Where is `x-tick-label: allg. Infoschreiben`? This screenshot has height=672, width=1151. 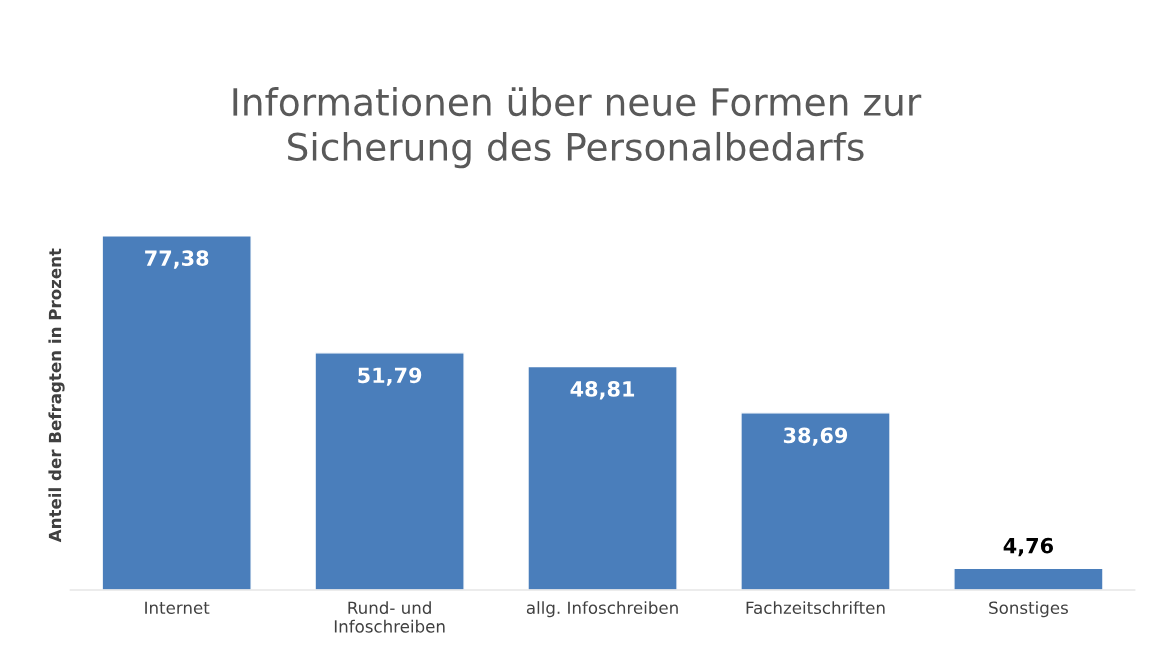 x-tick-label: allg. Infoschreiben is located at coordinates (602, 609).